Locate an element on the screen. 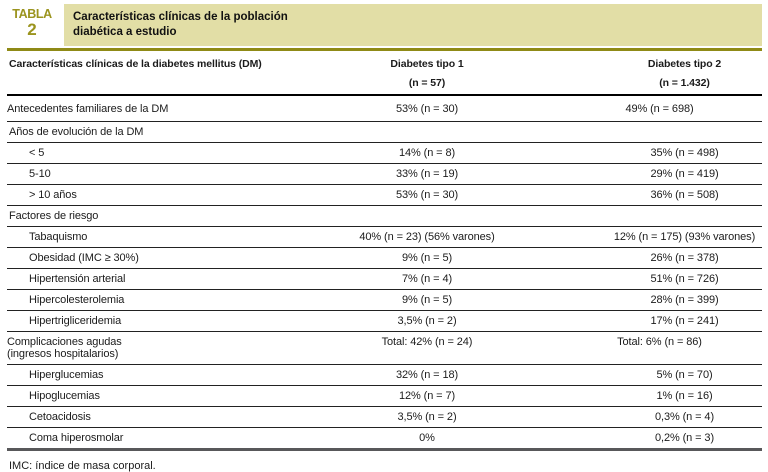 The width and height of the screenshot is (768, 472). col-header-diabetes-tipo-1: Diabetes tipo 1 (n = 57) is located at coordinates (427, 76).